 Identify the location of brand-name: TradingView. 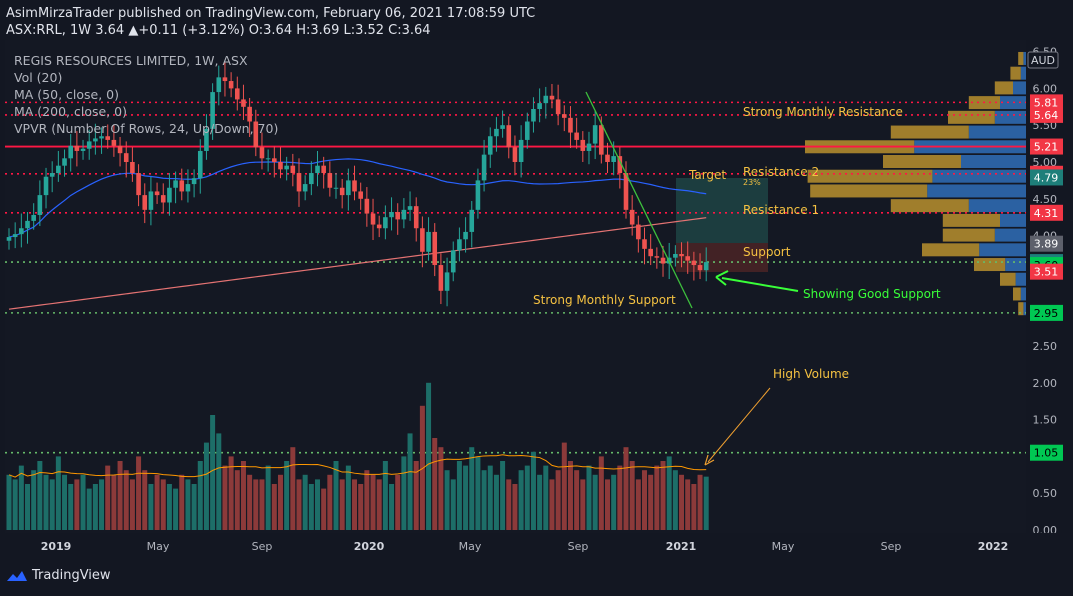
(71, 575).